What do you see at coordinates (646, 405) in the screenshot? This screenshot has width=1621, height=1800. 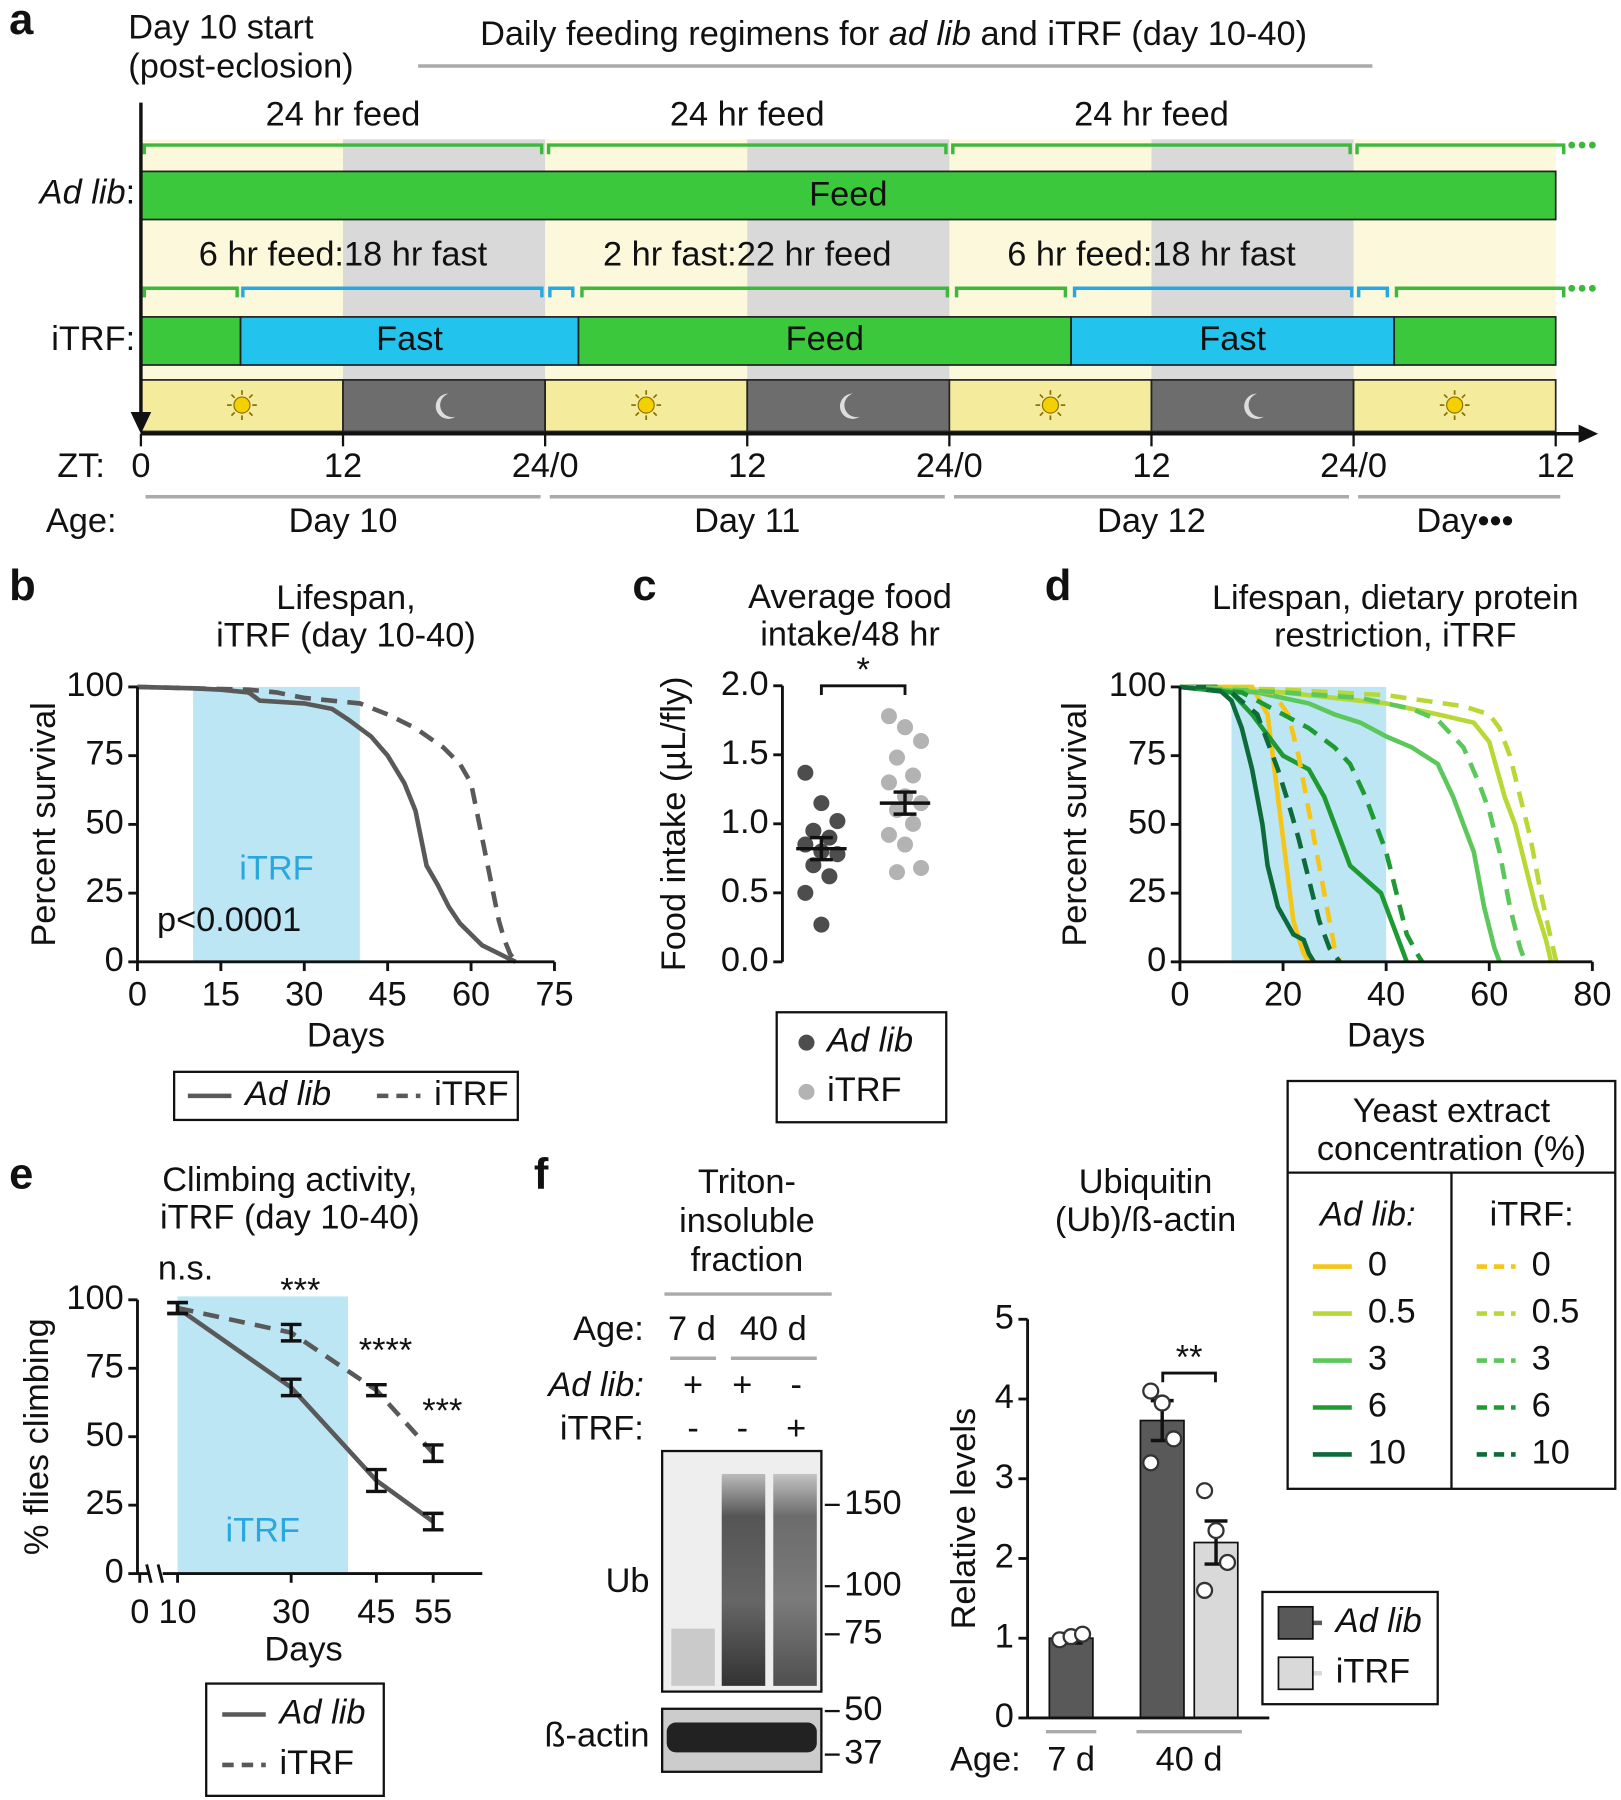 I see `sun-icon` at bounding box center [646, 405].